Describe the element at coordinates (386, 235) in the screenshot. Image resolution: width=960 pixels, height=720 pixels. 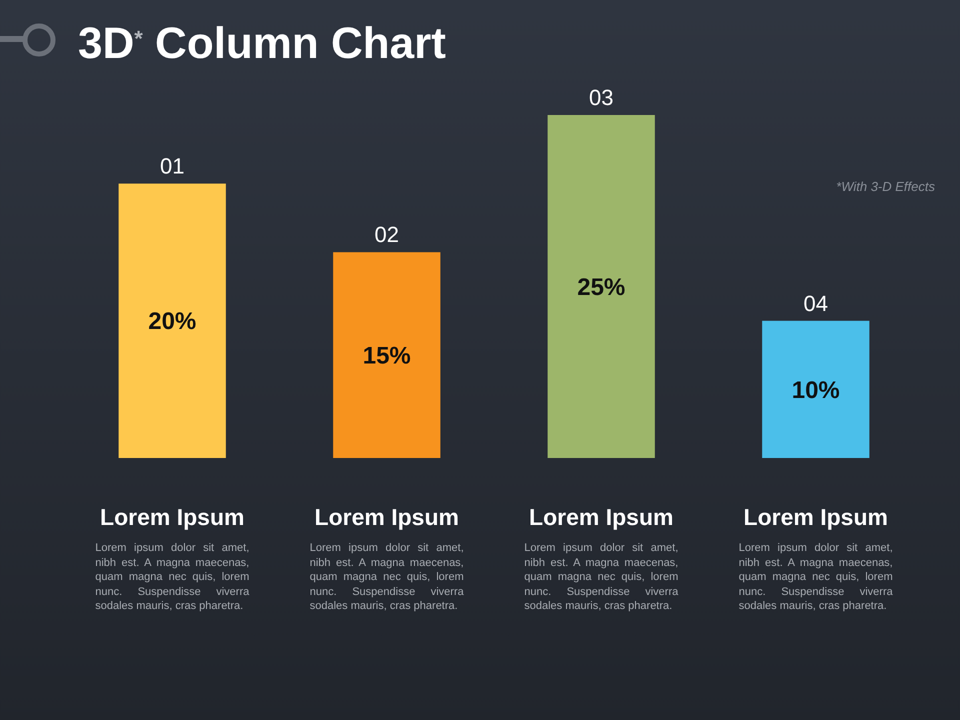
I see `x-tick-label: 02` at that location.